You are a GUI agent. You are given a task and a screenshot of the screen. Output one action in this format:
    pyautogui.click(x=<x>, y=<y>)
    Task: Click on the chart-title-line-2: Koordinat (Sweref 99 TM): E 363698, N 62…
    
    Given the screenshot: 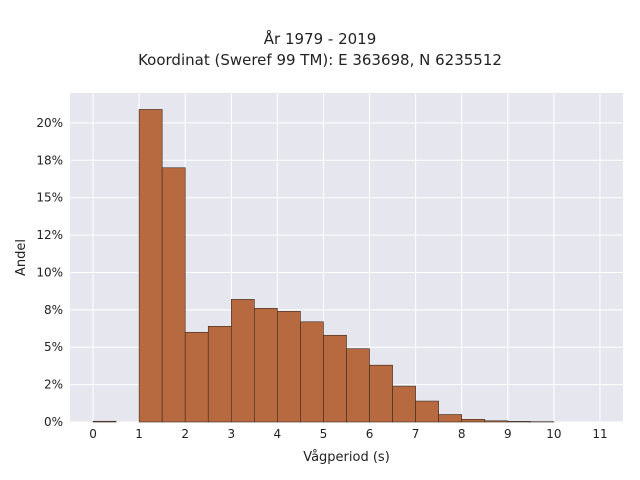 What is the action you would take?
    pyautogui.click(x=320, y=60)
    